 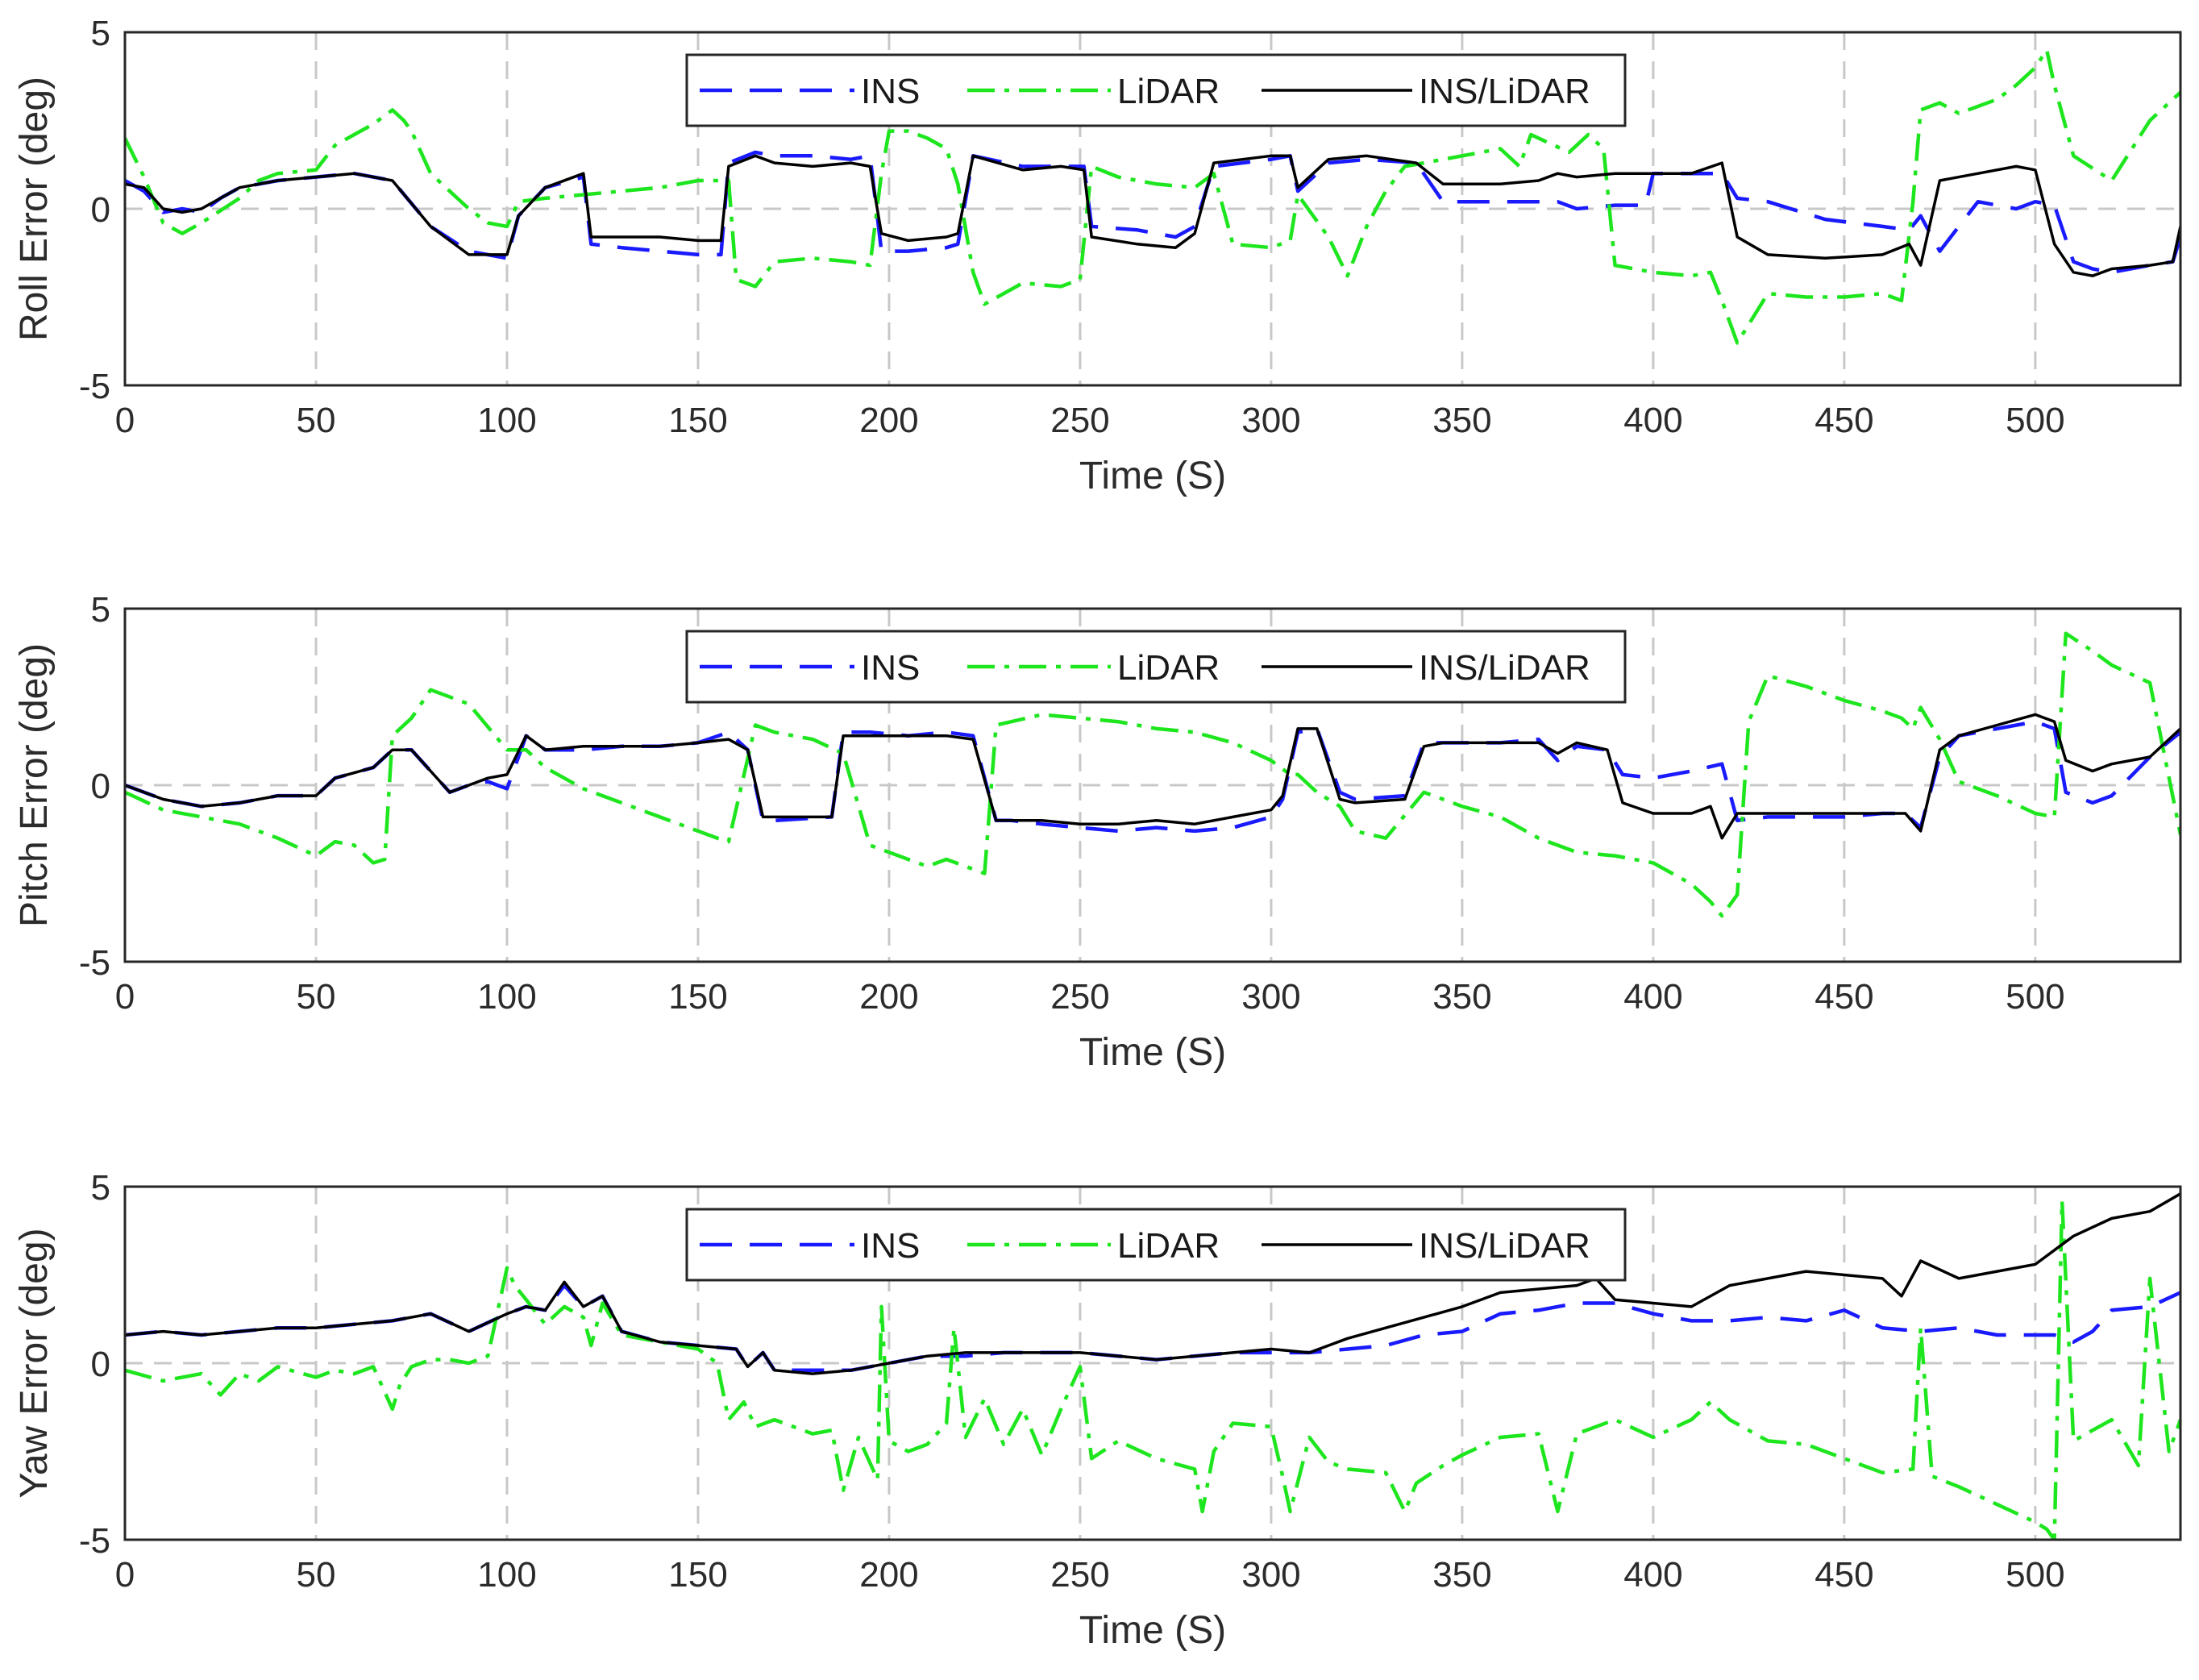 I want to click on y-axis-label: Yaw Error (deg), so click(x=34, y=1363).